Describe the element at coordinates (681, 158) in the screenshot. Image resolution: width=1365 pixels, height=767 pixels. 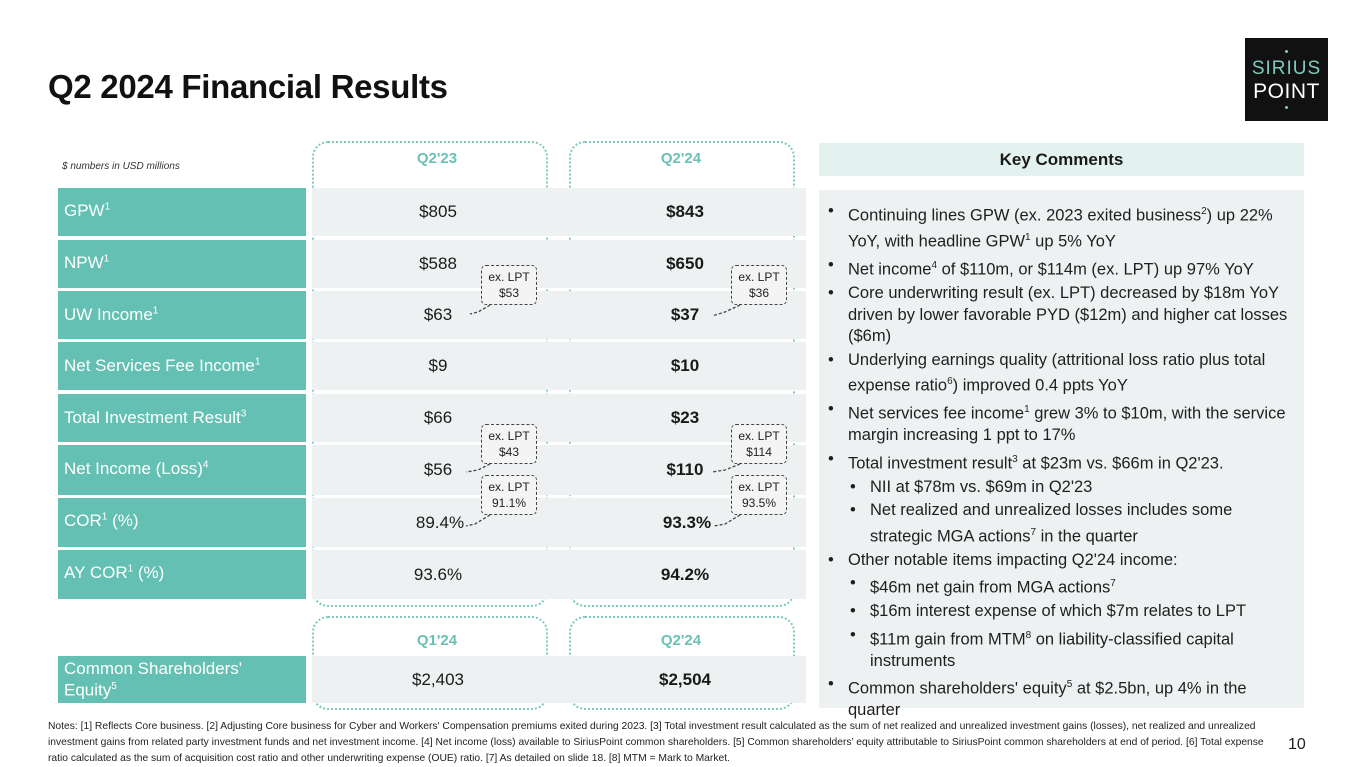
I see `column-header-q2-24: Q2'24` at that location.